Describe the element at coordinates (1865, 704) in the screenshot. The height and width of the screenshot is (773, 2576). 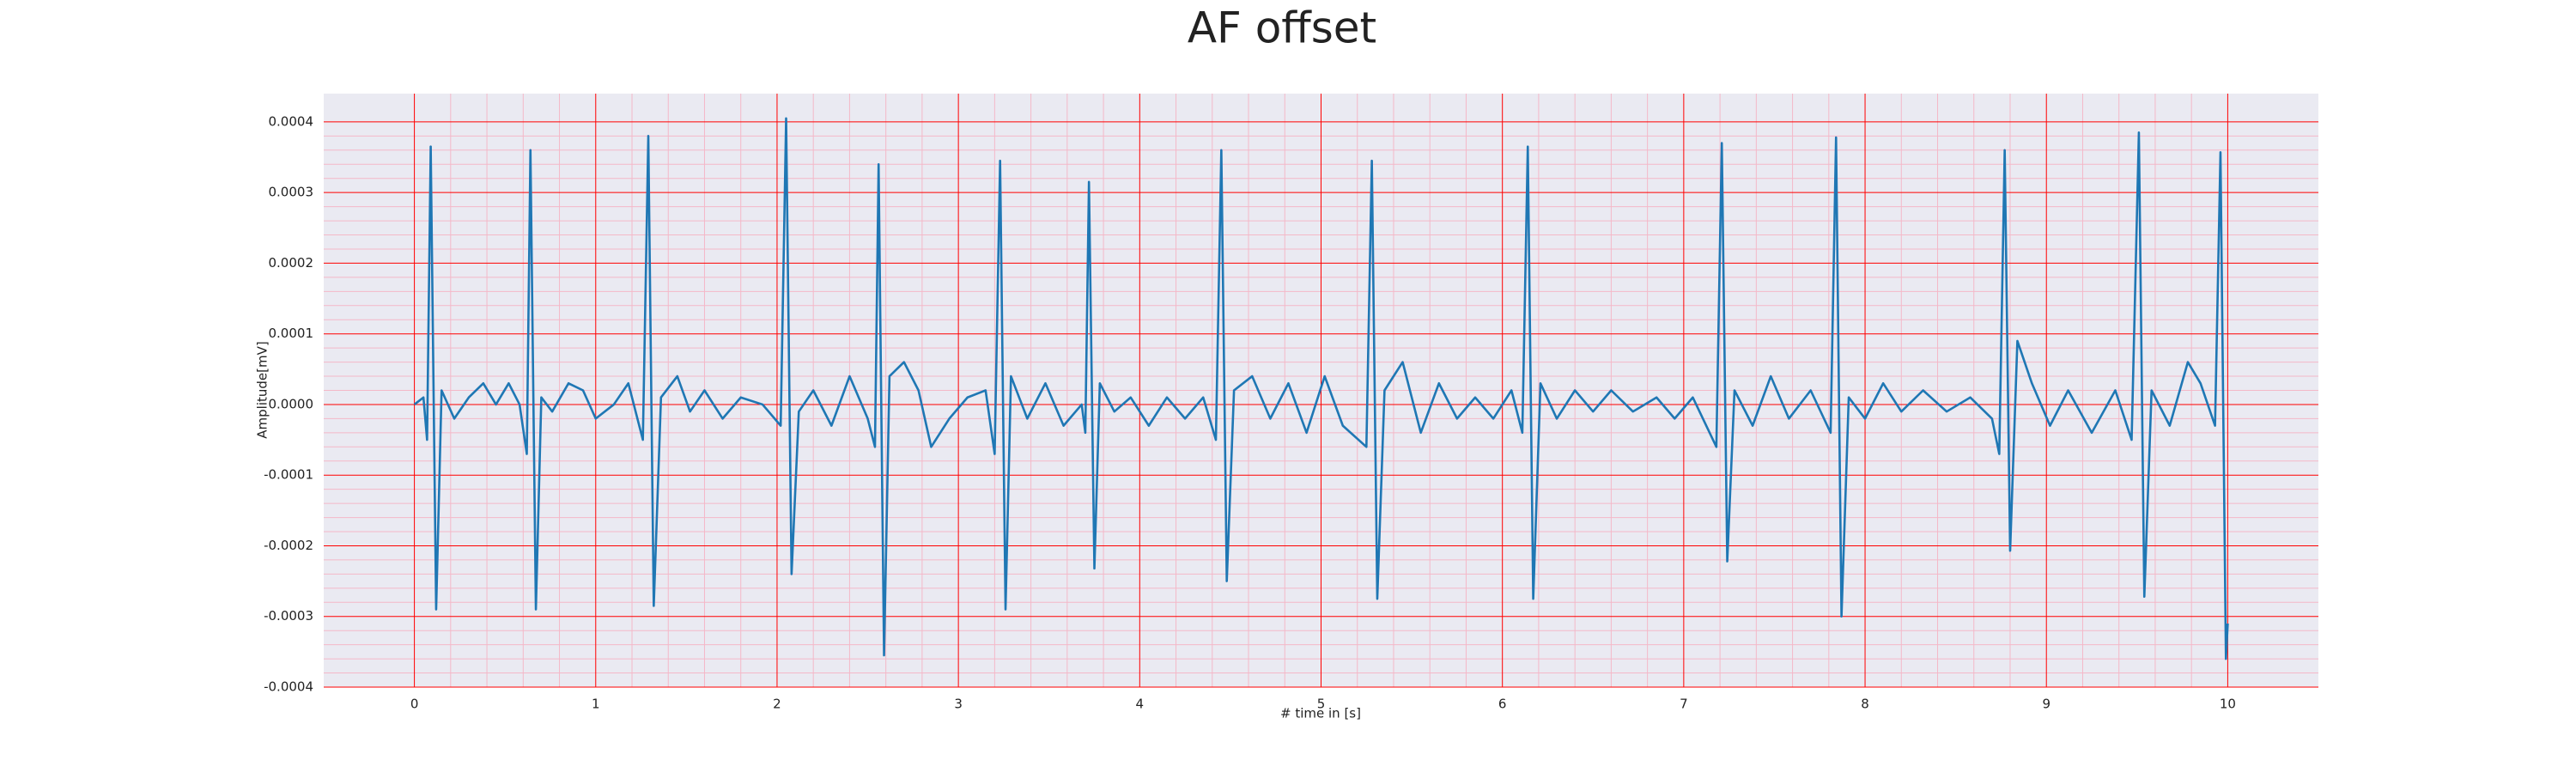
I see `x-tick-label: 8` at that location.